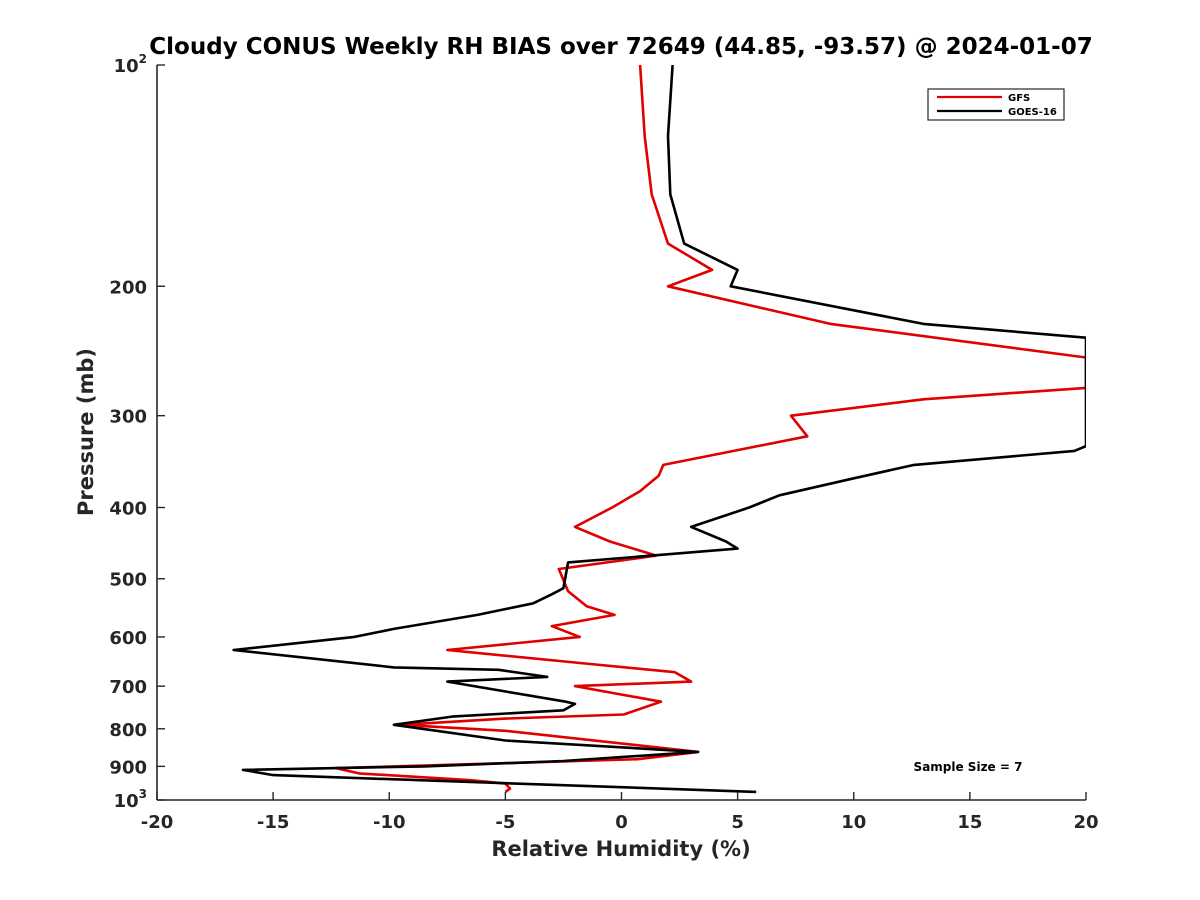 This screenshot has height=900, width=1200. Describe the element at coordinates (128, 638) in the screenshot. I see `y-tick-label: 600` at that location.